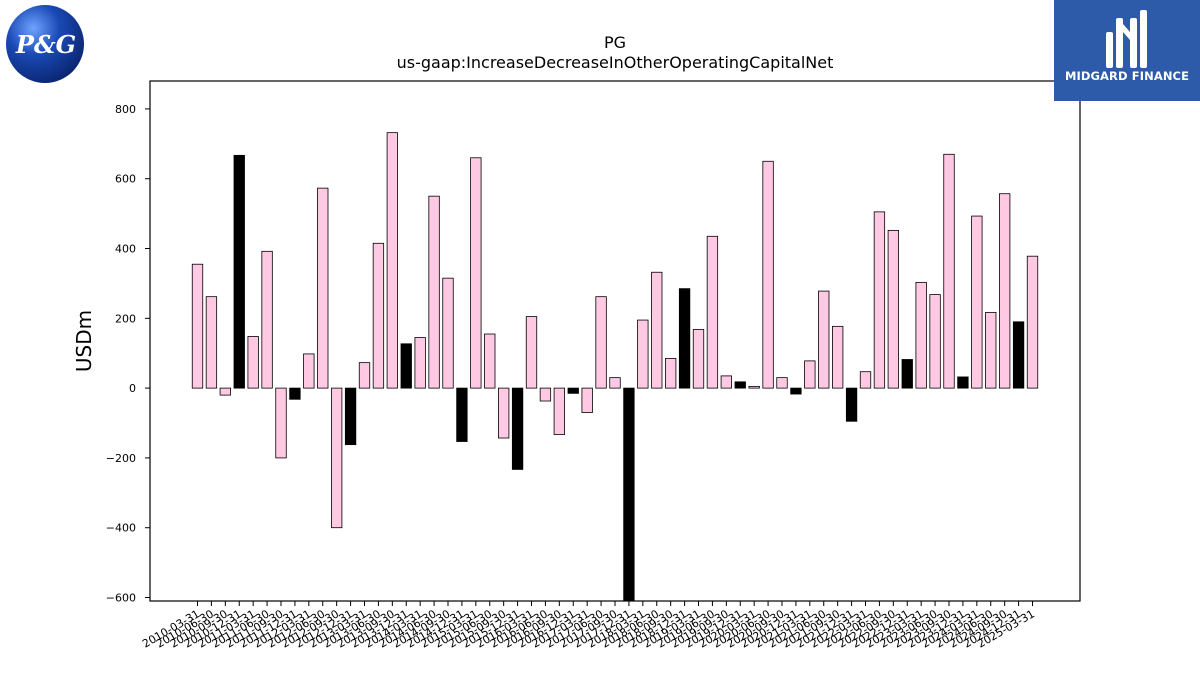  What do you see at coordinates (125, 249) in the screenshot?
I see `y-tick-label: 400` at bounding box center [125, 249].